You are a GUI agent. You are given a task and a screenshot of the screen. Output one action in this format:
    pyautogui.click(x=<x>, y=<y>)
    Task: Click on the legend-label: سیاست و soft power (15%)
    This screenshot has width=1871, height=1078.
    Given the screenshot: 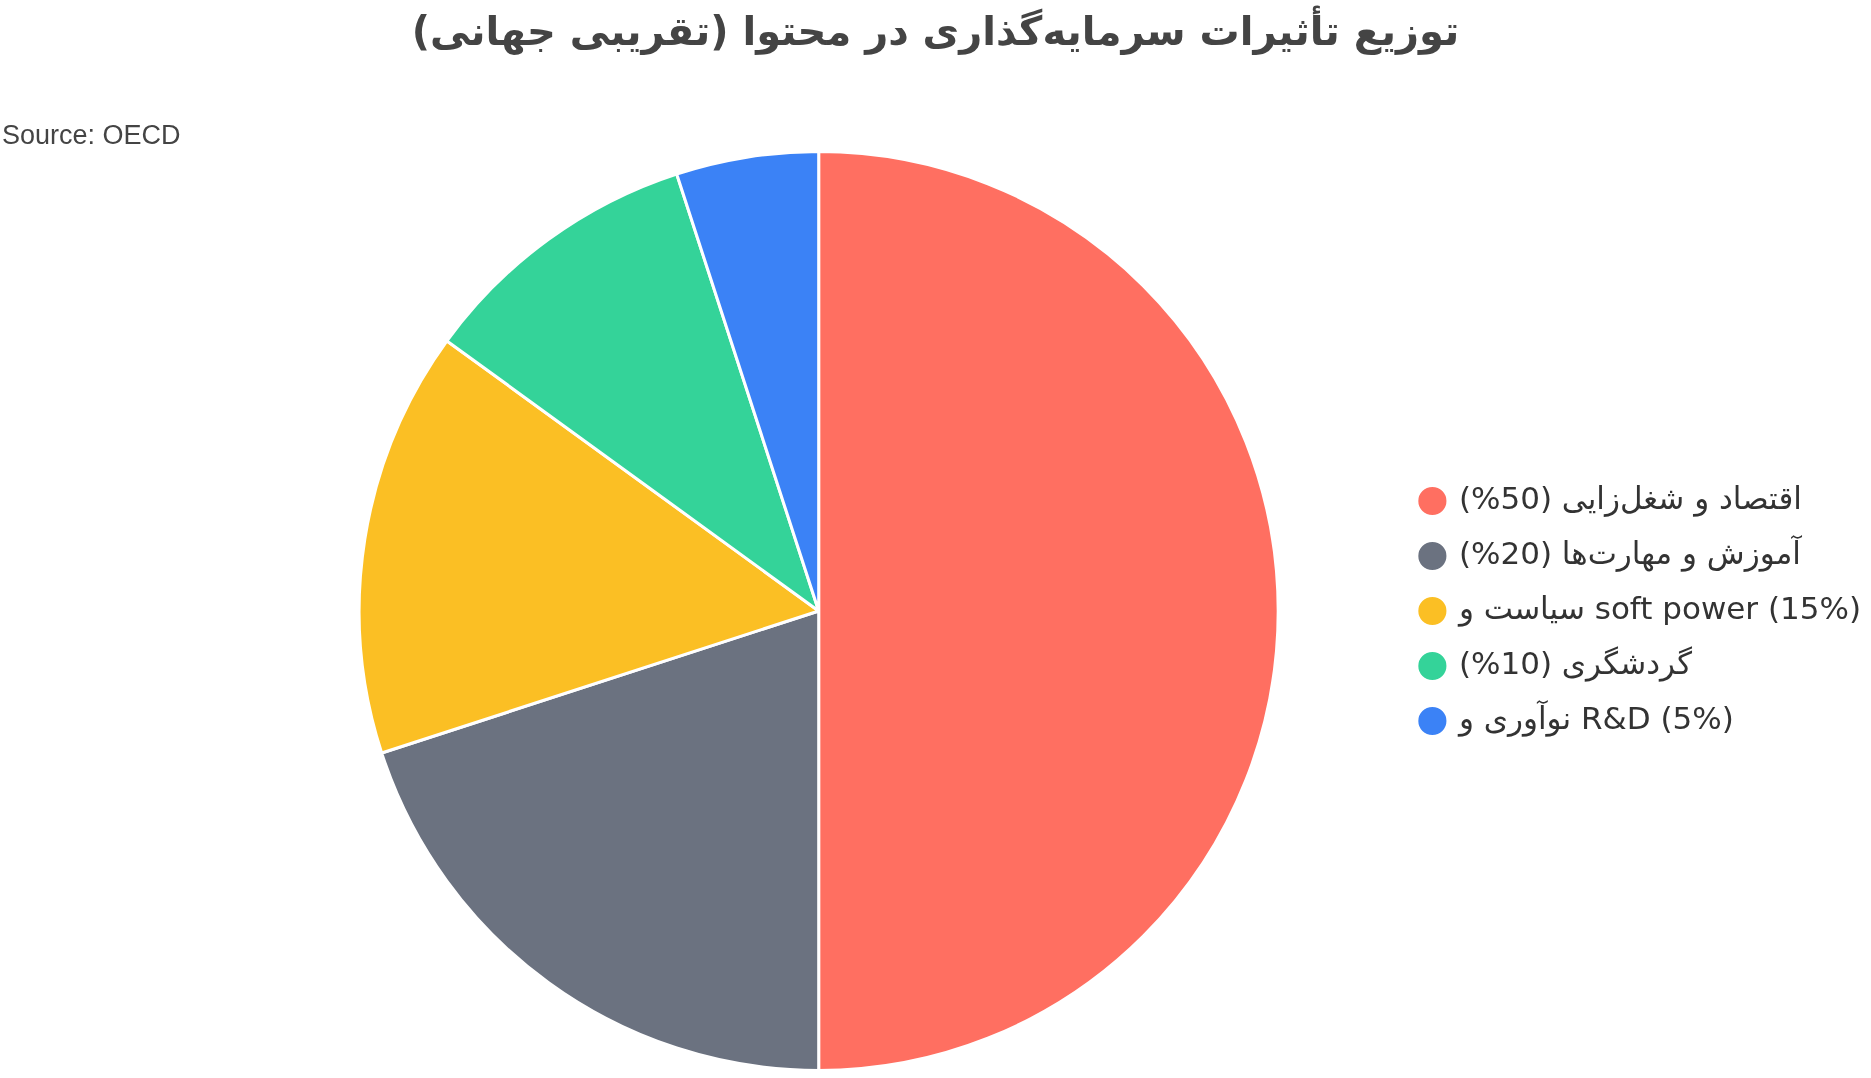 What is the action you would take?
    pyautogui.click(x=1658, y=609)
    